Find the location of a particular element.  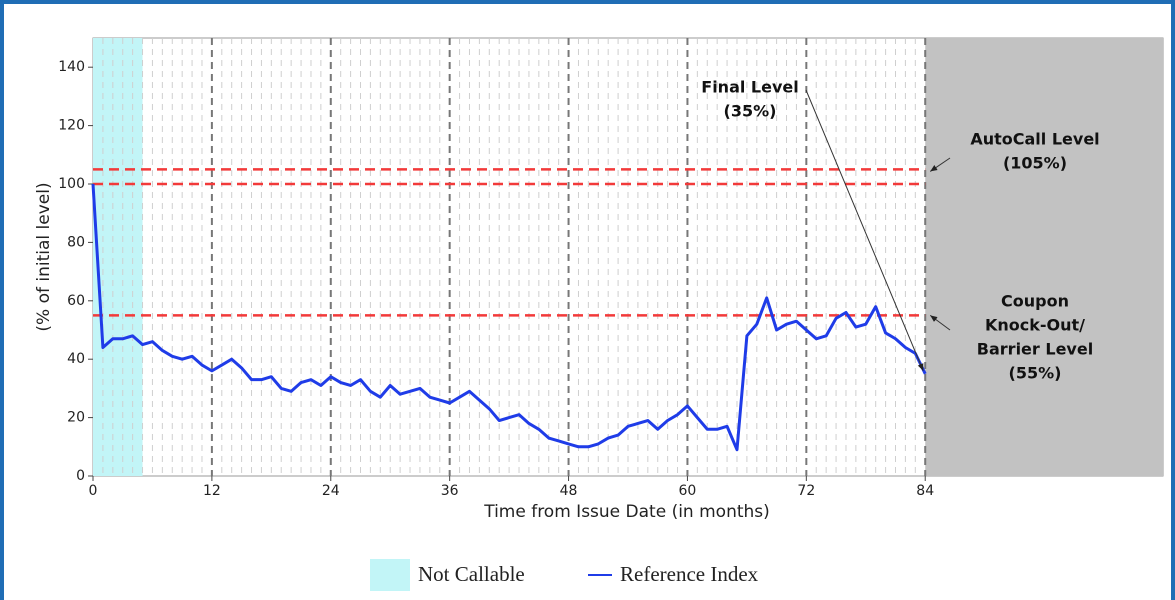

annotation: Coupon is located at coordinates (1035, 301).